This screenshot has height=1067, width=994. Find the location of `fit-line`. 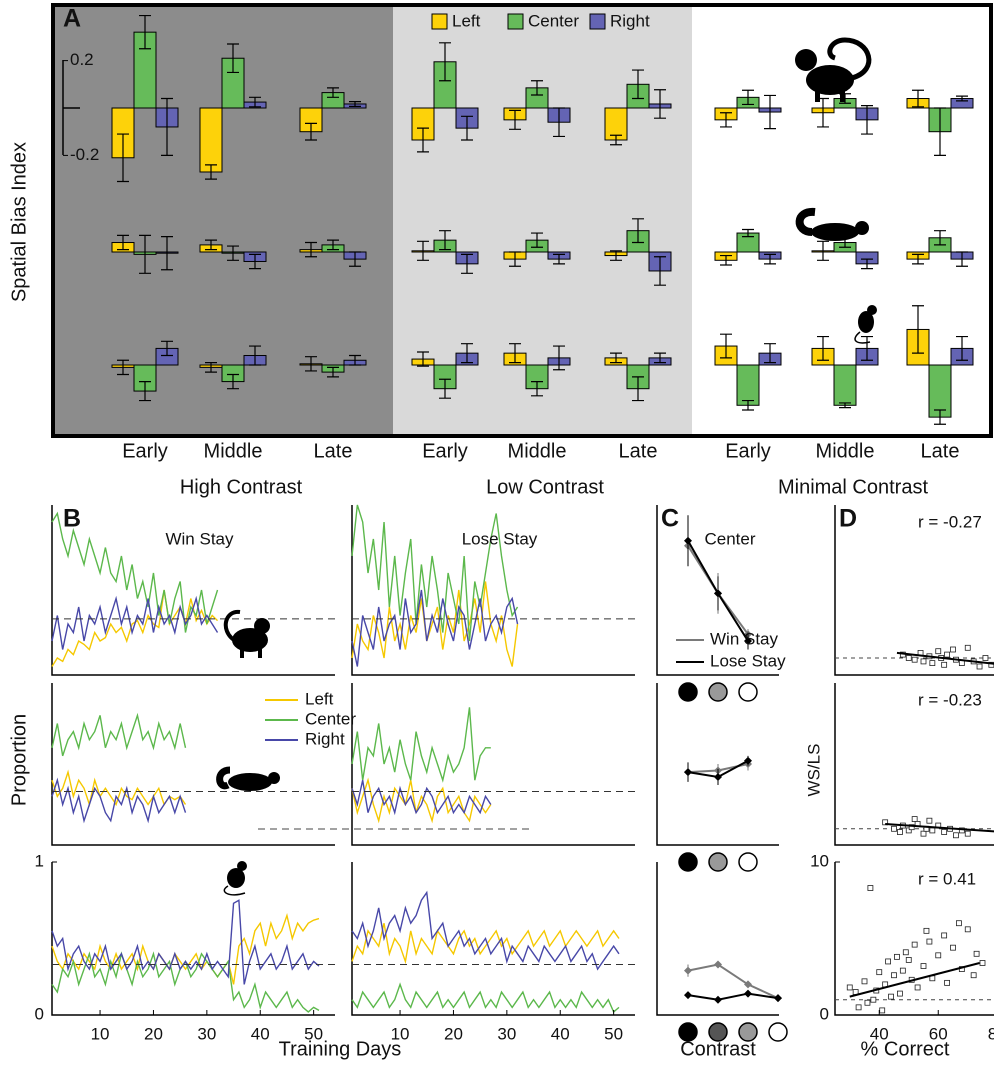

fit-line is located at coordinates (914, 980).